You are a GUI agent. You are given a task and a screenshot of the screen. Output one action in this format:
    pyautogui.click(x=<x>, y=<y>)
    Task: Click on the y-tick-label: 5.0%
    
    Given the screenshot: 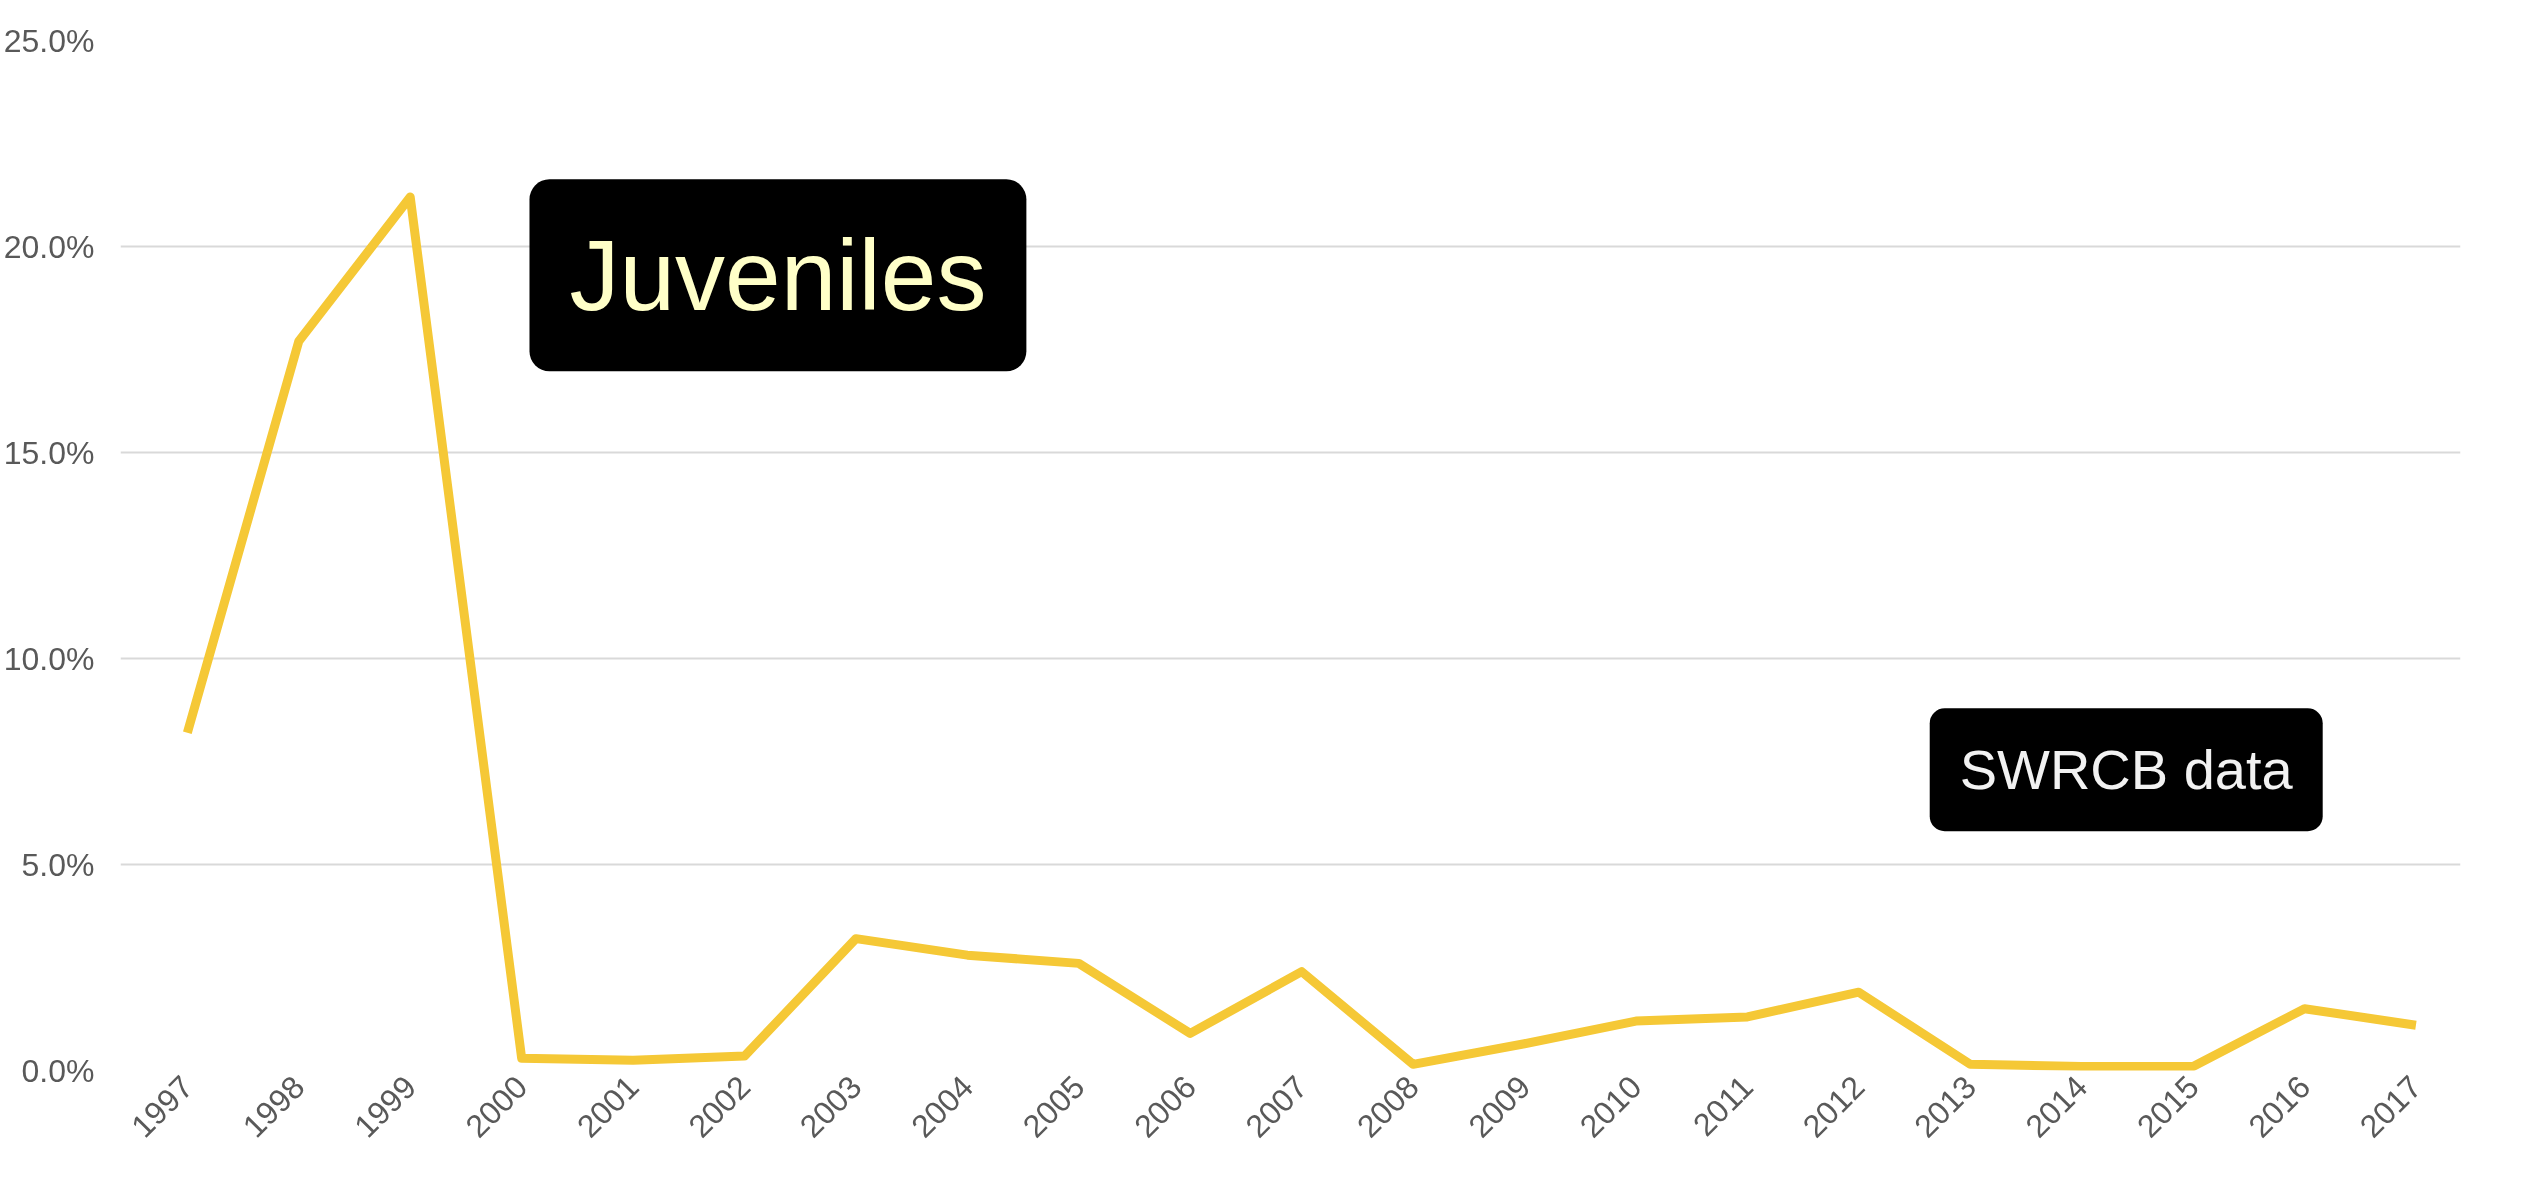 What is the action you would take?
    pyautogui.click(x=58, y=864)
    